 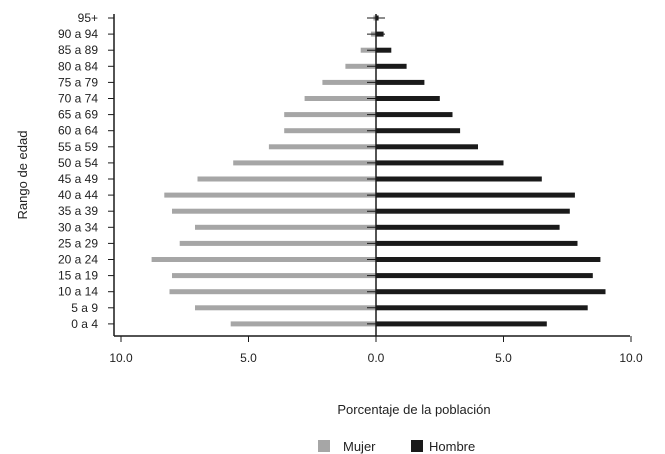 I want to click on y-tick-label: 30 a 34, so click(x=78, y=227).